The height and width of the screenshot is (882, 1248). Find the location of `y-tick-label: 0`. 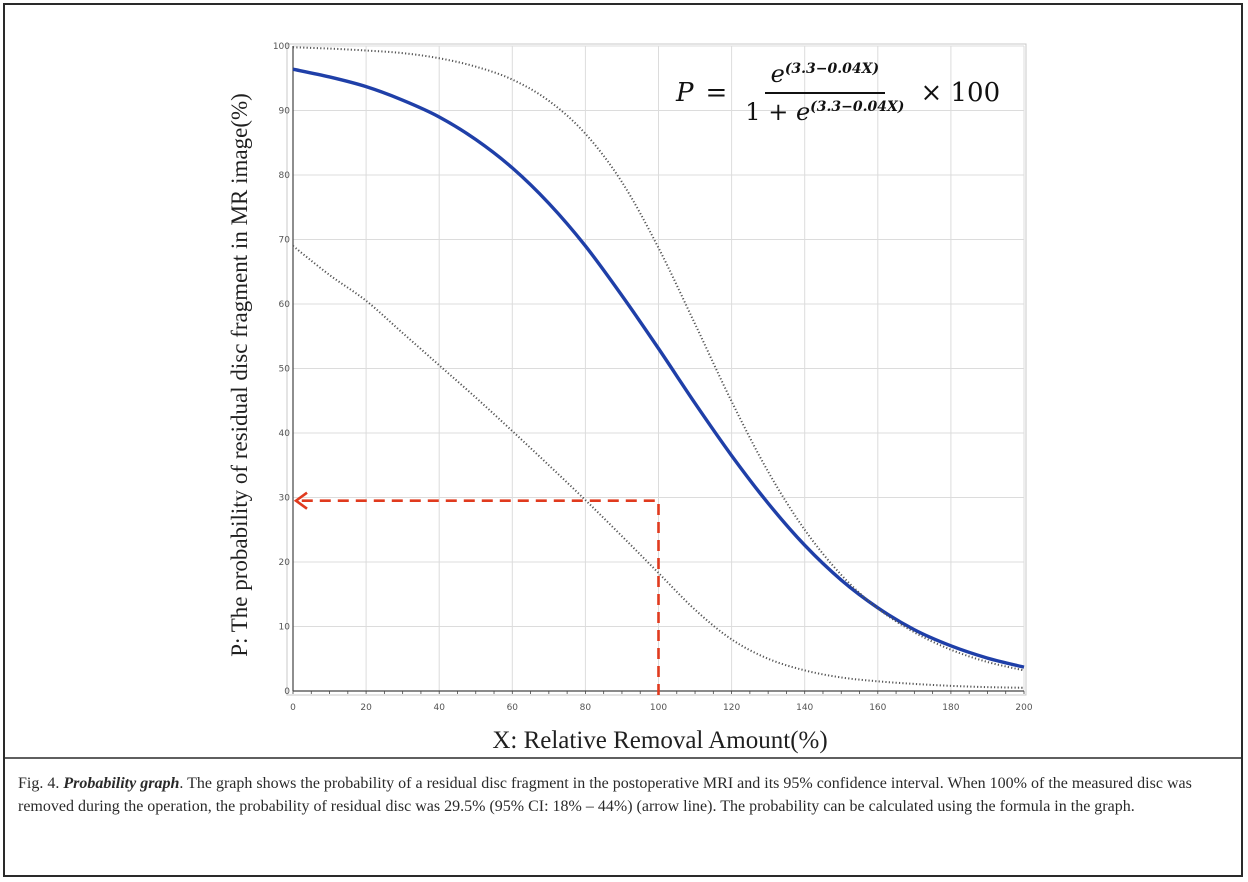

y-tick-label: 0 is located at coordinates (287, 692).